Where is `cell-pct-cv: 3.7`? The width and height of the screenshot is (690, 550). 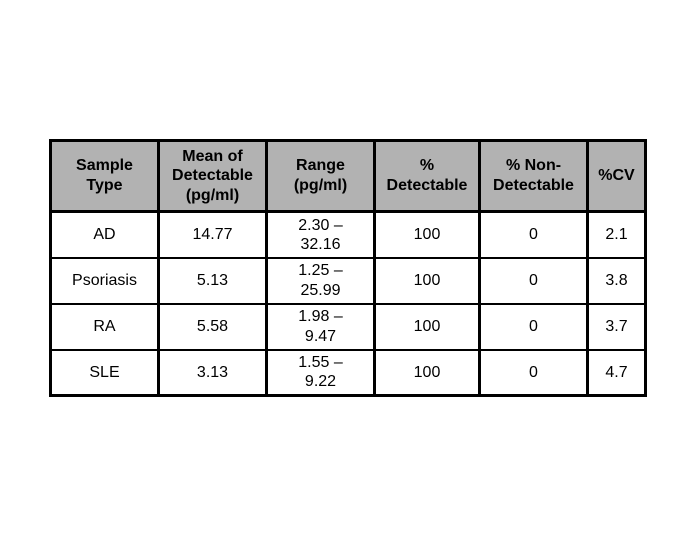
cell-pct-cv: 3.7 is located at coordinates (616, 326).